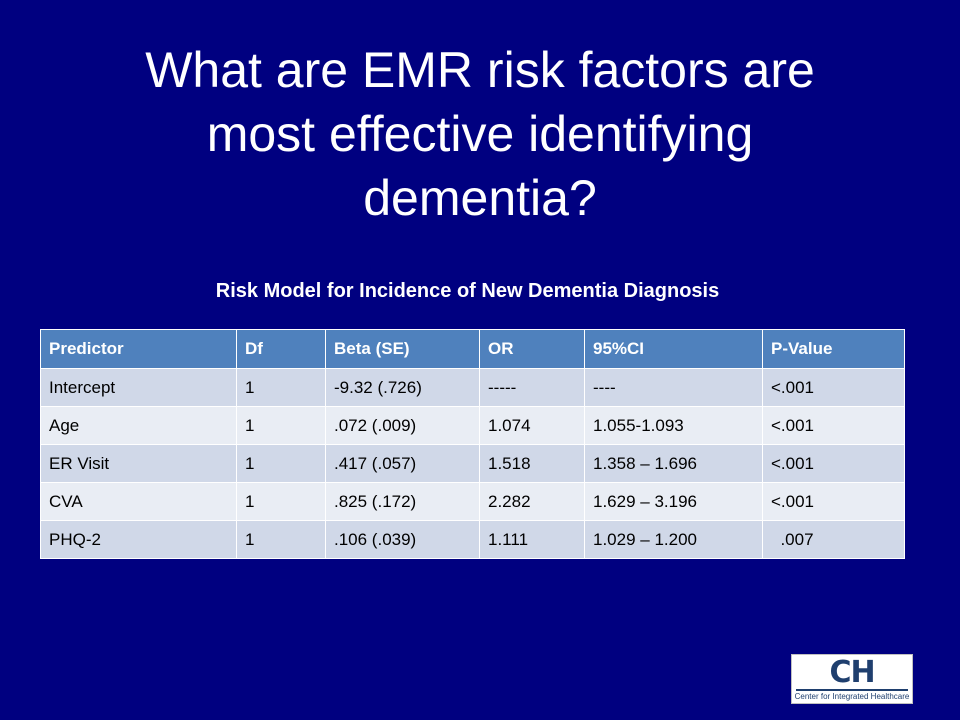 The width and height of the screenshot is (960, 720). I want to click on table-header-row: Predictor Df Beta (SE) OR 95%CI P-Value, so click(472, 349).